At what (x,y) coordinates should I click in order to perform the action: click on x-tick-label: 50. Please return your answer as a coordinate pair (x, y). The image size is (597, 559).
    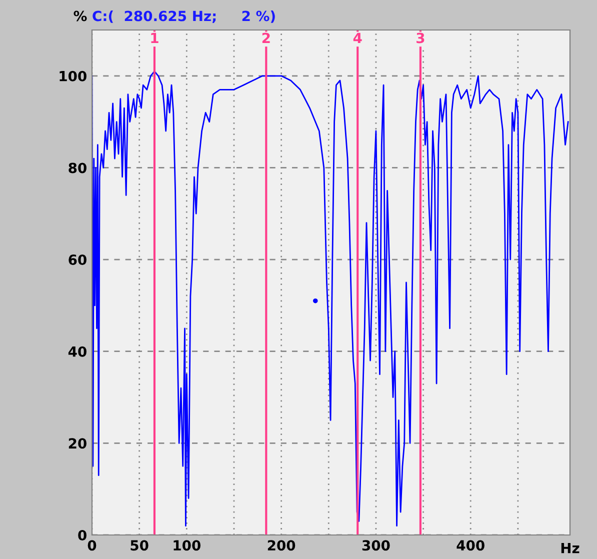
    Looking at the image, I should click on (139, 545).